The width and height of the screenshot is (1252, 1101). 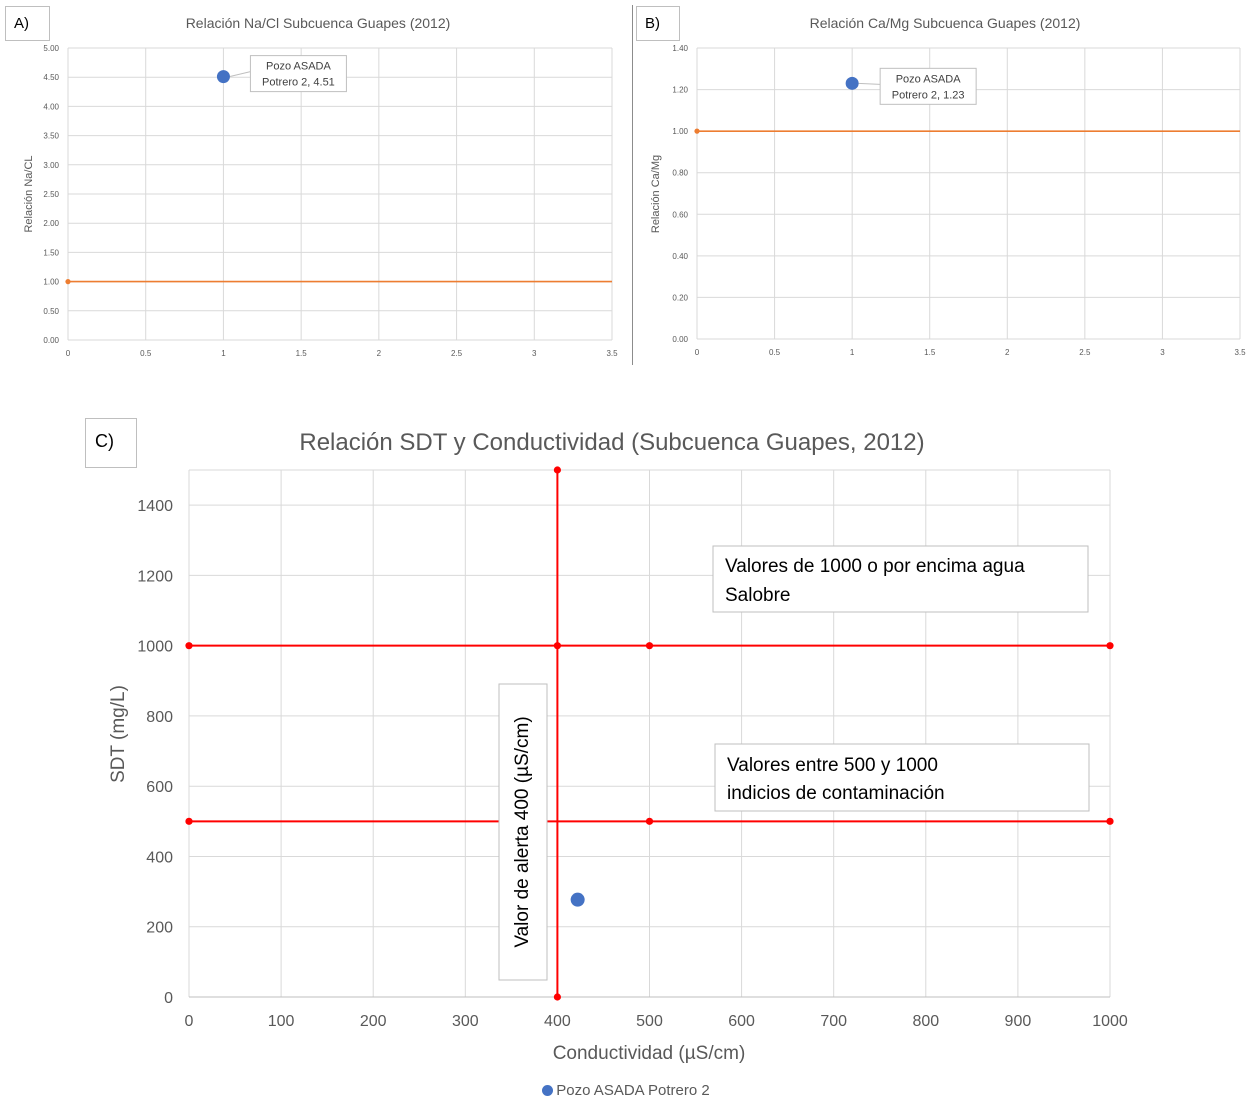 I want to click on chart-a-annotation-leader, so click(x=240, y=74).